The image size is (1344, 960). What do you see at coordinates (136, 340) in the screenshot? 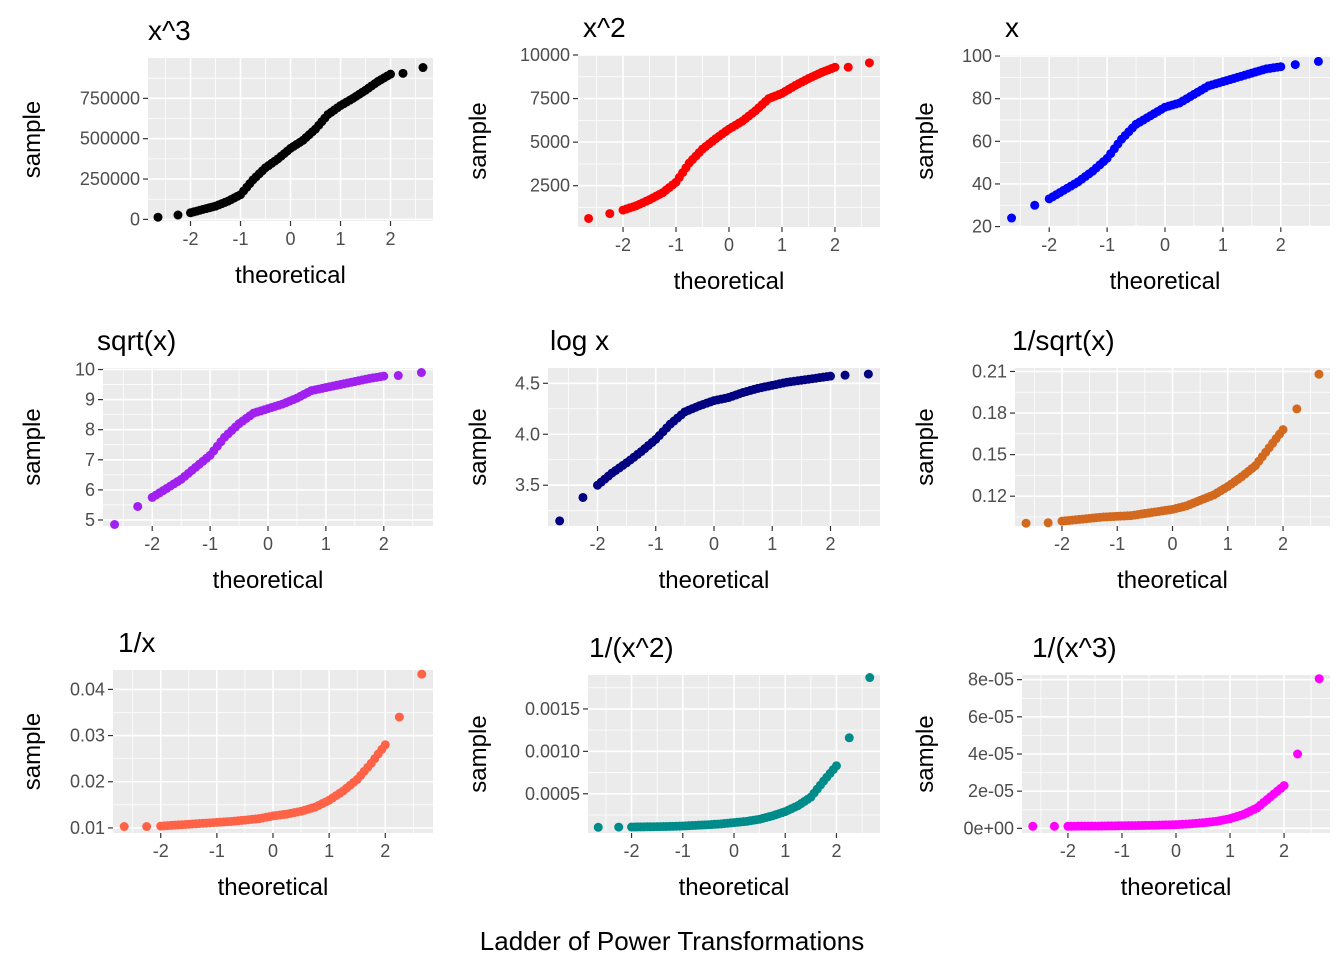
I see `panel-title: sqrt(x)` at bounding box center [136, 340].